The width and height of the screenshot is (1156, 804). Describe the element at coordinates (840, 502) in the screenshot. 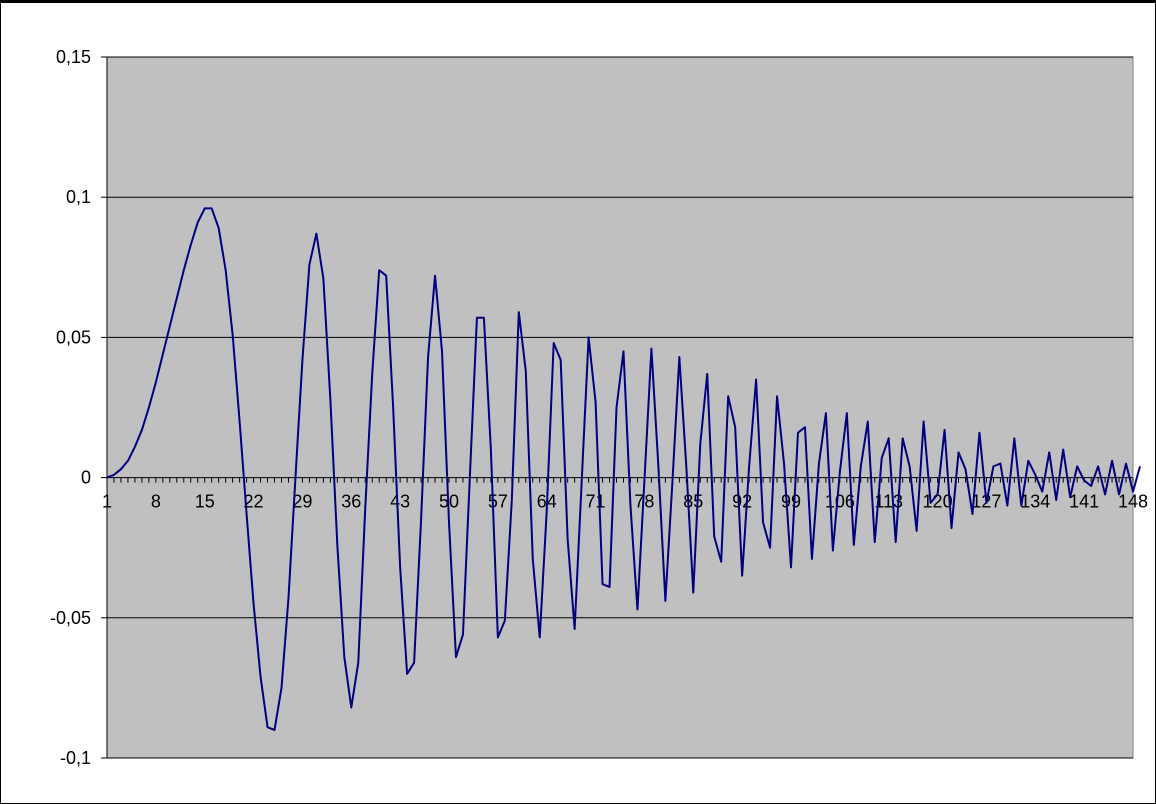

I see `x-tick-label: 106` at that location.